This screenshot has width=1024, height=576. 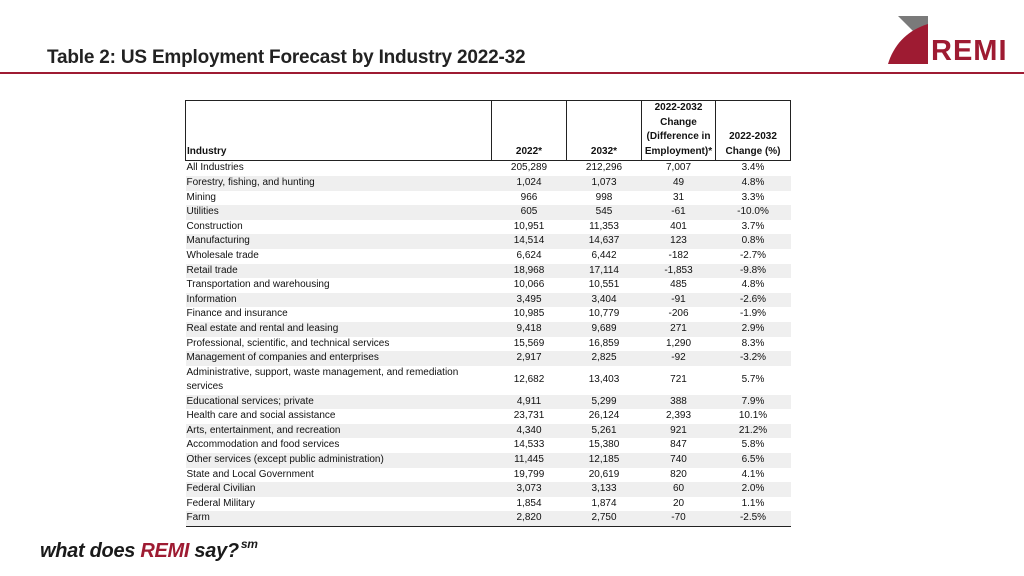 I want to click on value-2032-cell: 212,296, so click(x=604, y=168).